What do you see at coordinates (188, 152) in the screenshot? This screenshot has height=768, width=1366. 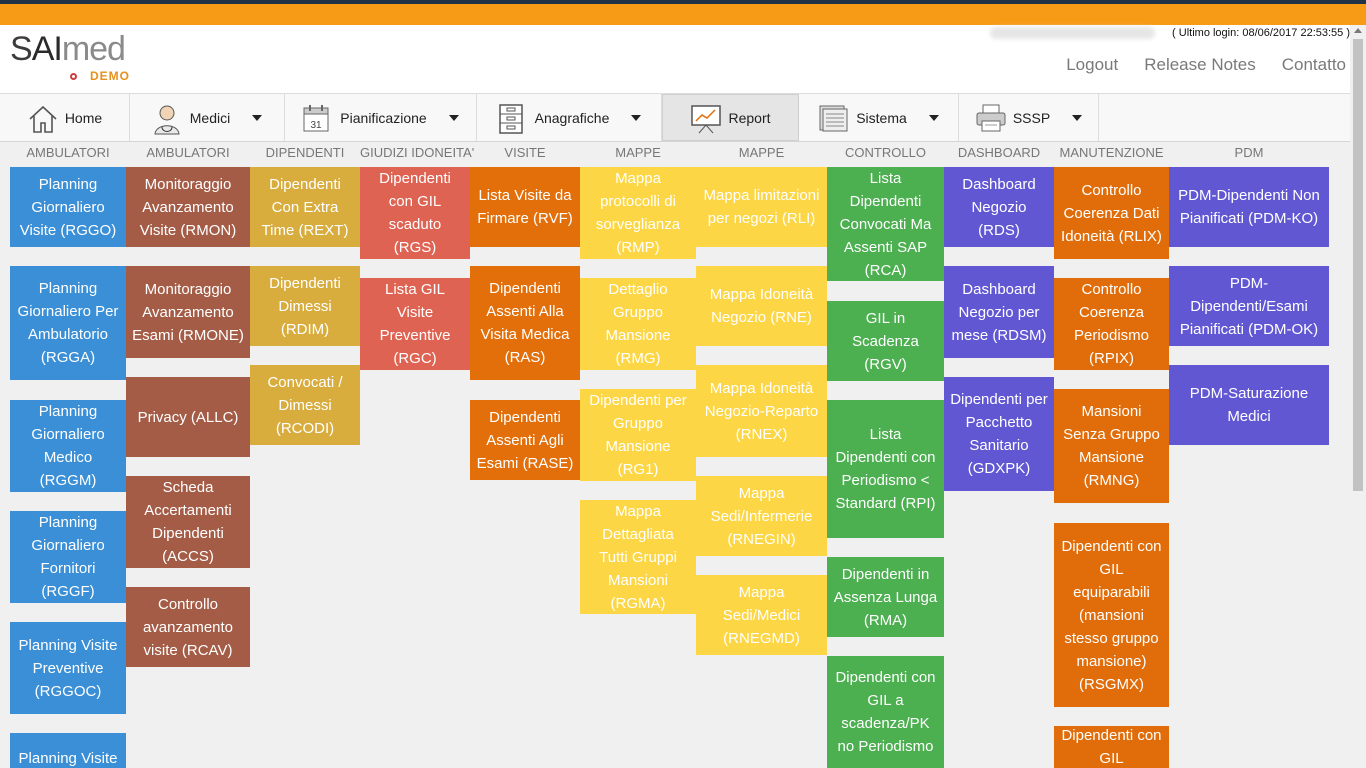 I see `column-title: AMBULATORI` at bounding box center [188, 152].